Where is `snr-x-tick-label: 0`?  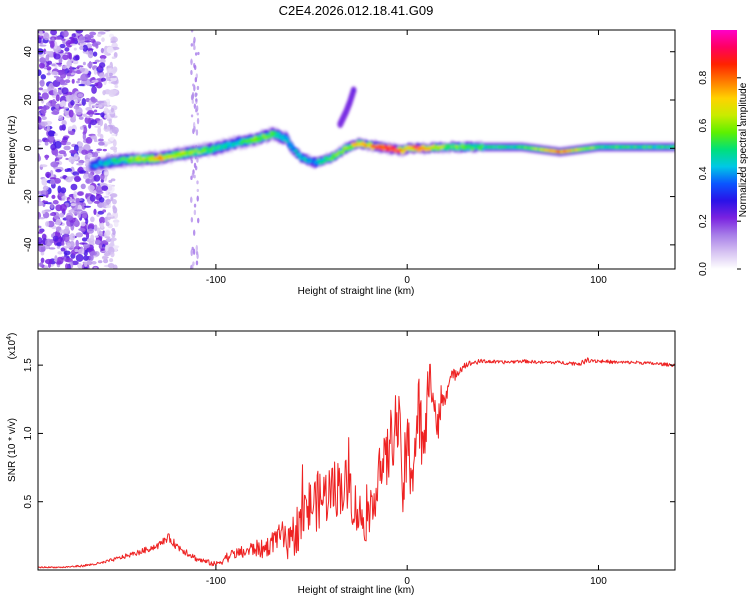 snr-x-tick-label: 0 is located at coordinates (407, 581).